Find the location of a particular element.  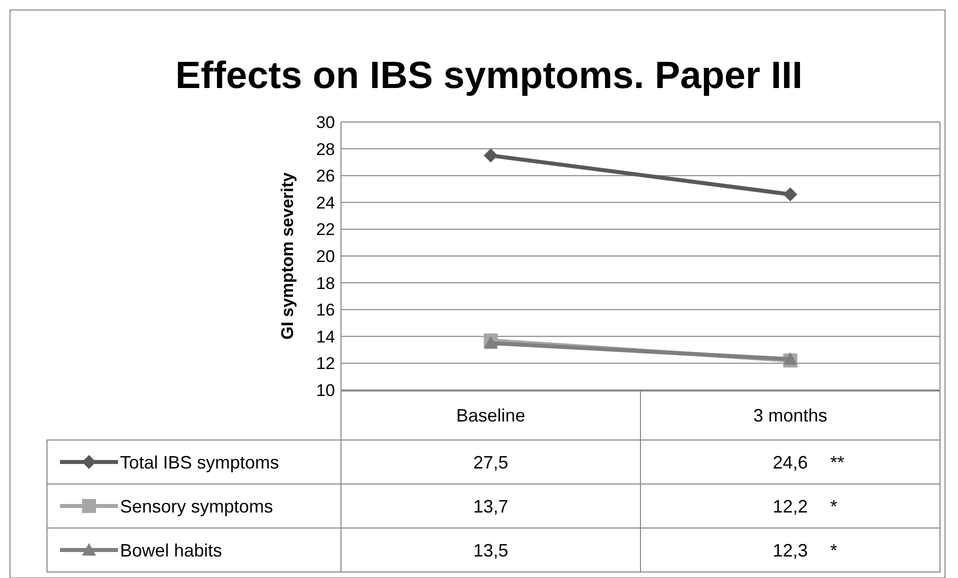

data-label: 13,5 is located at coordinates (490, 550).